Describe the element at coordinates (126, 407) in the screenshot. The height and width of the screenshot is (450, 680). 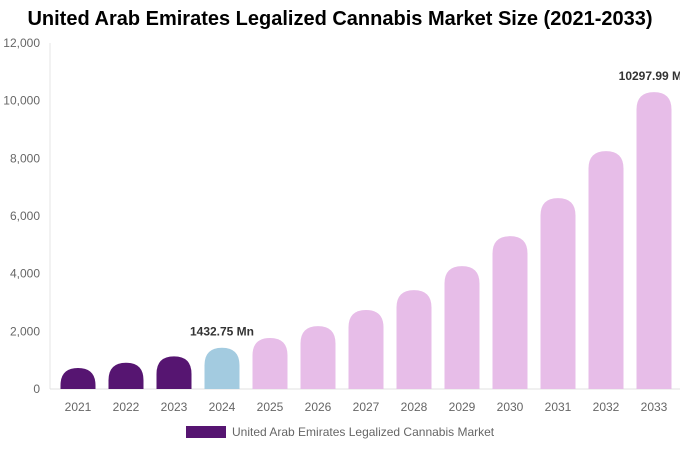
I see `x-tick-label: 2022` at that location.